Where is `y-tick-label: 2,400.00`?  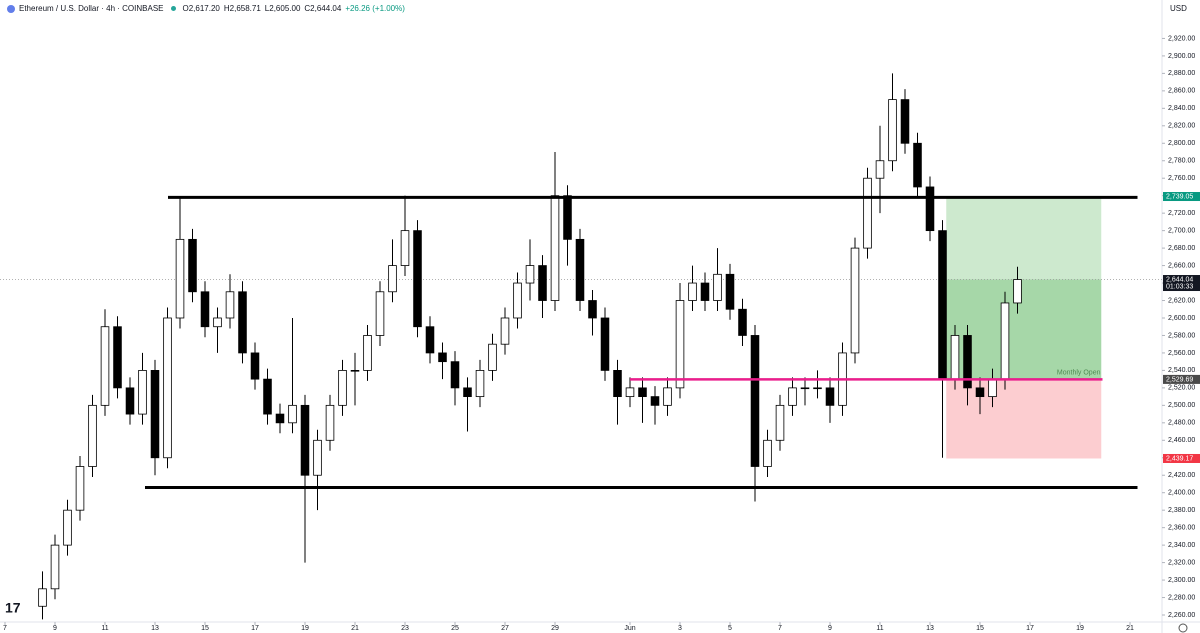
y-tick-label: 2,400.00 is located at coordinates (1181, 493).